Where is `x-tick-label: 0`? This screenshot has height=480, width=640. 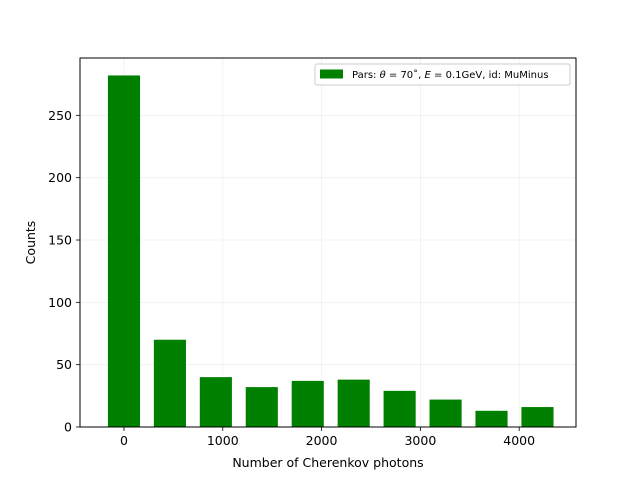 x-tick-label: 0 is located at coordinates (124, 440).